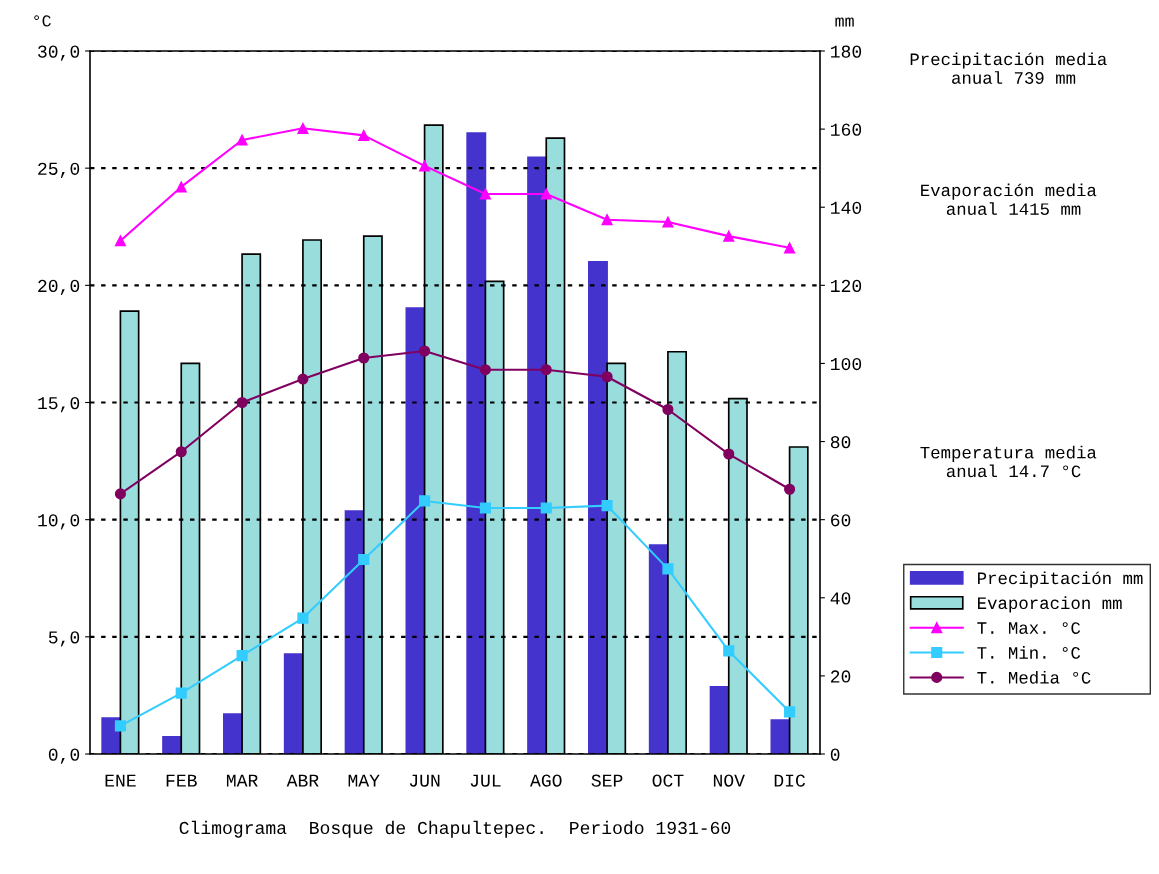 This screenshot has height=874, width=1159. I want to click on legend-label: T. Media °C, so click(1034, 677).